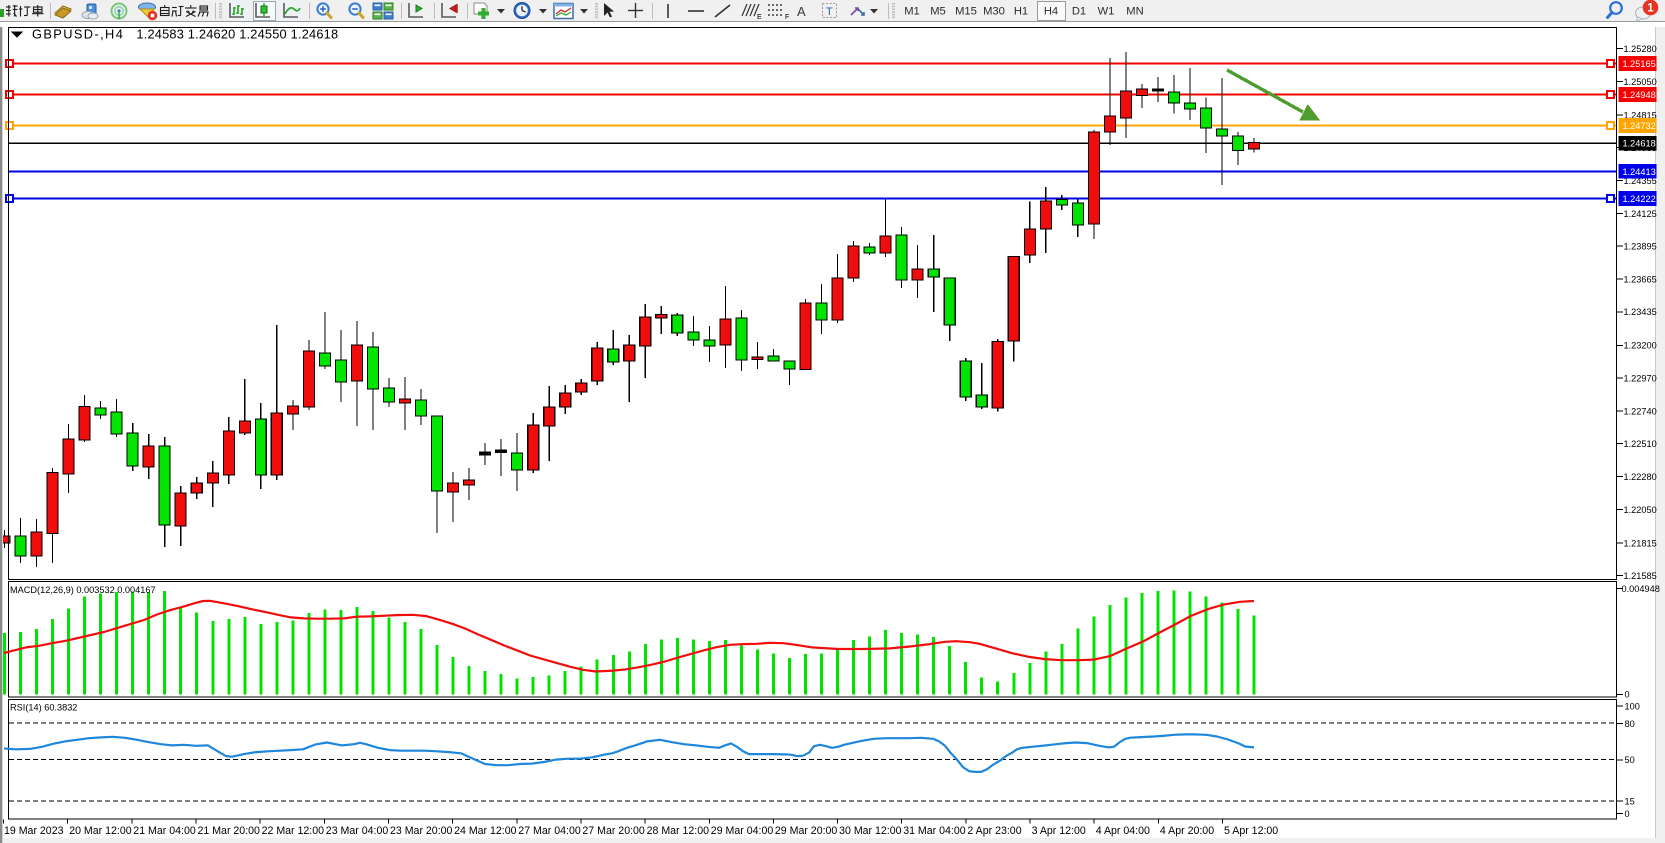  What do you see at coordinates (1051, 12) in the screenshot?
I see `svg-text: H4` at bounding box center [1051, 12].